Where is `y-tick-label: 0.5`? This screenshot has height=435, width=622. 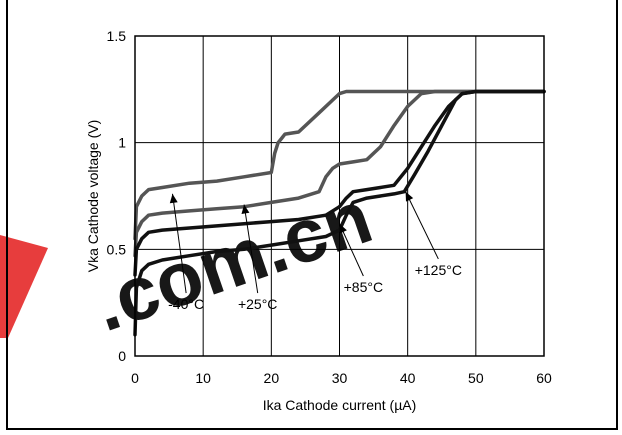 y-tick-label: 0.5 is located at coordinates (117, 249).